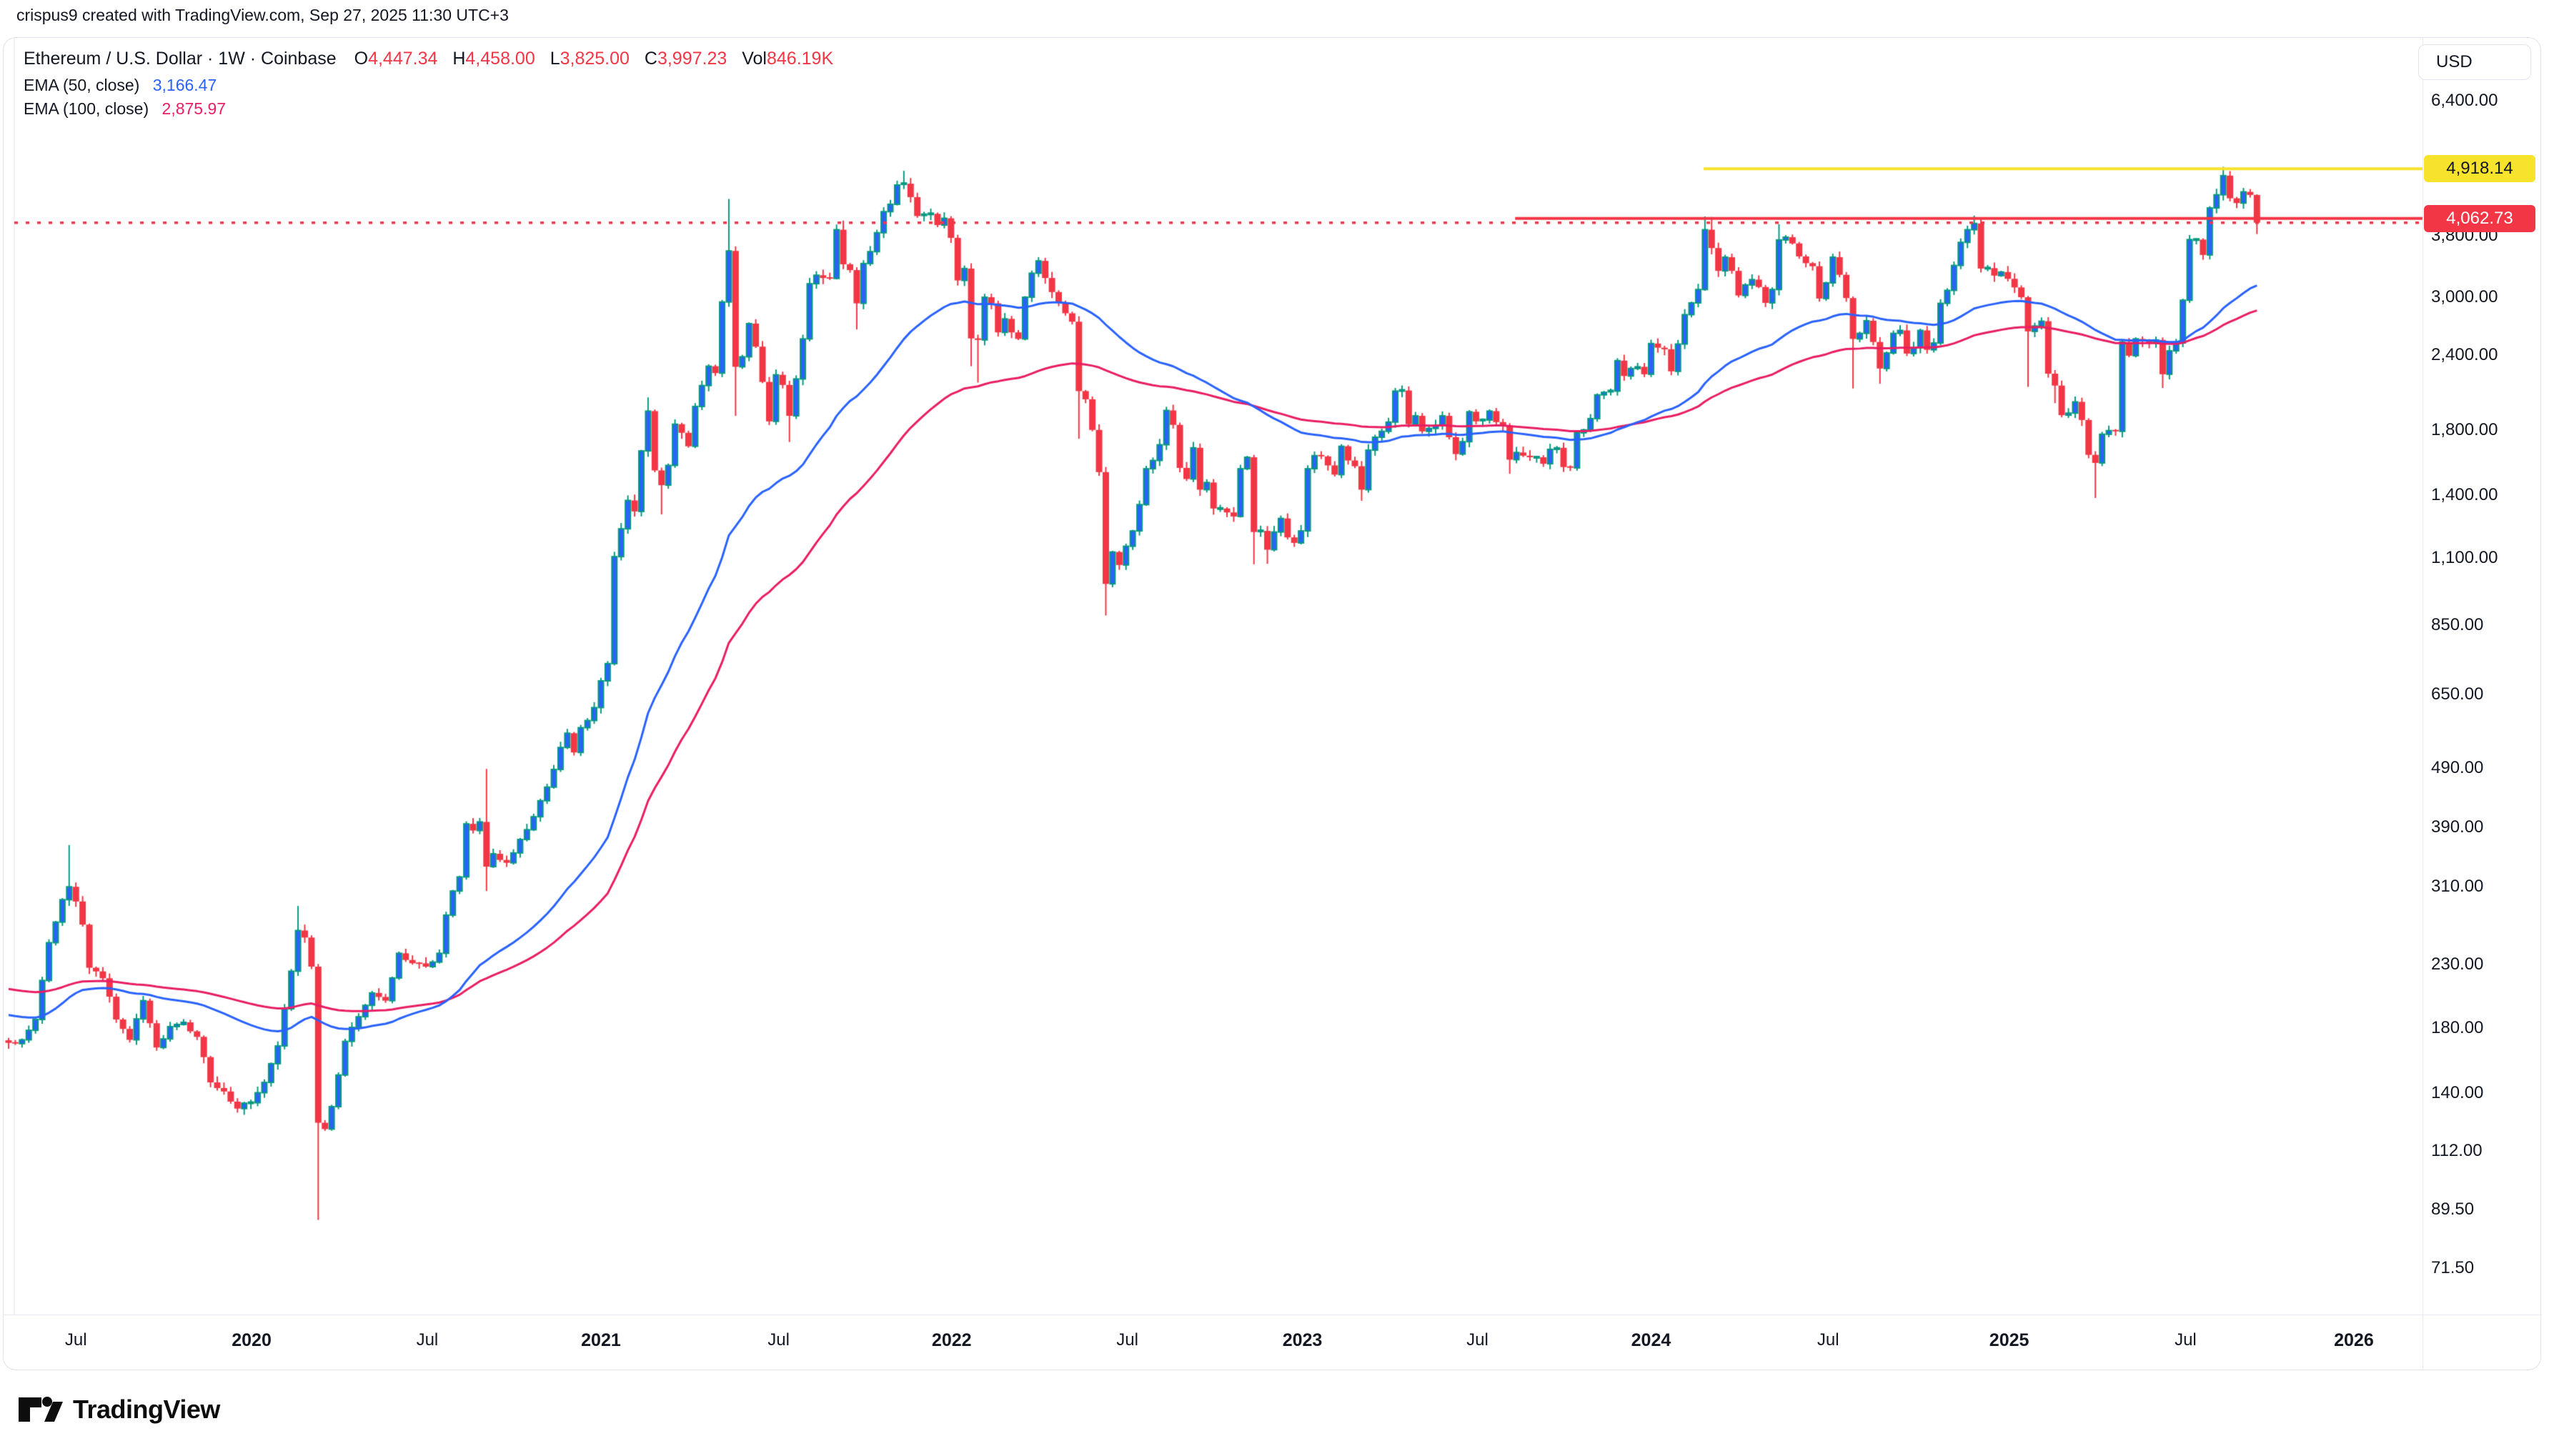 This screenshot has width=2554, height=1456. I want to click on time-label-year: 2020, so click(252, 1340).